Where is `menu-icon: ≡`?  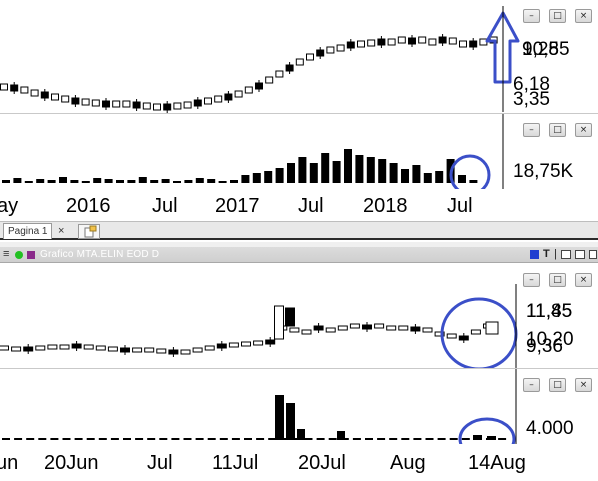 menu-icon: ≡ is located at coordinates (6, 254).